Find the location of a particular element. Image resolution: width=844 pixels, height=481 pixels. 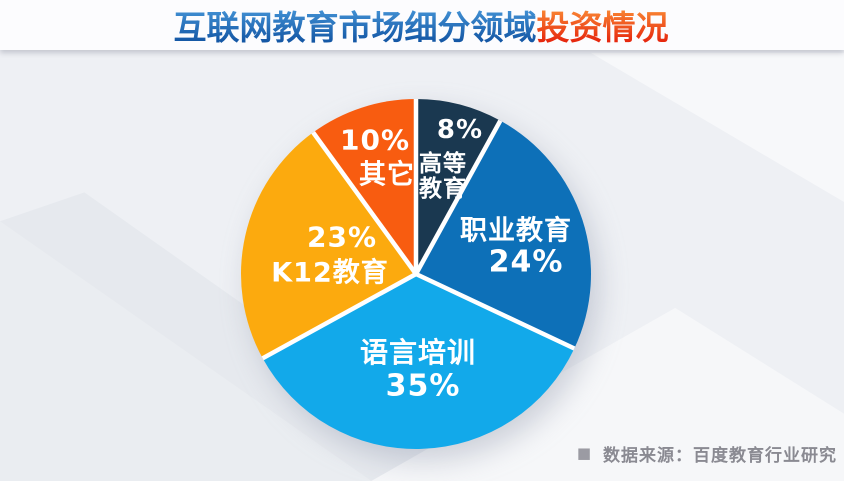

source-text: 数据来源：百度教育行业研究 is located at coordinates (720, 456).